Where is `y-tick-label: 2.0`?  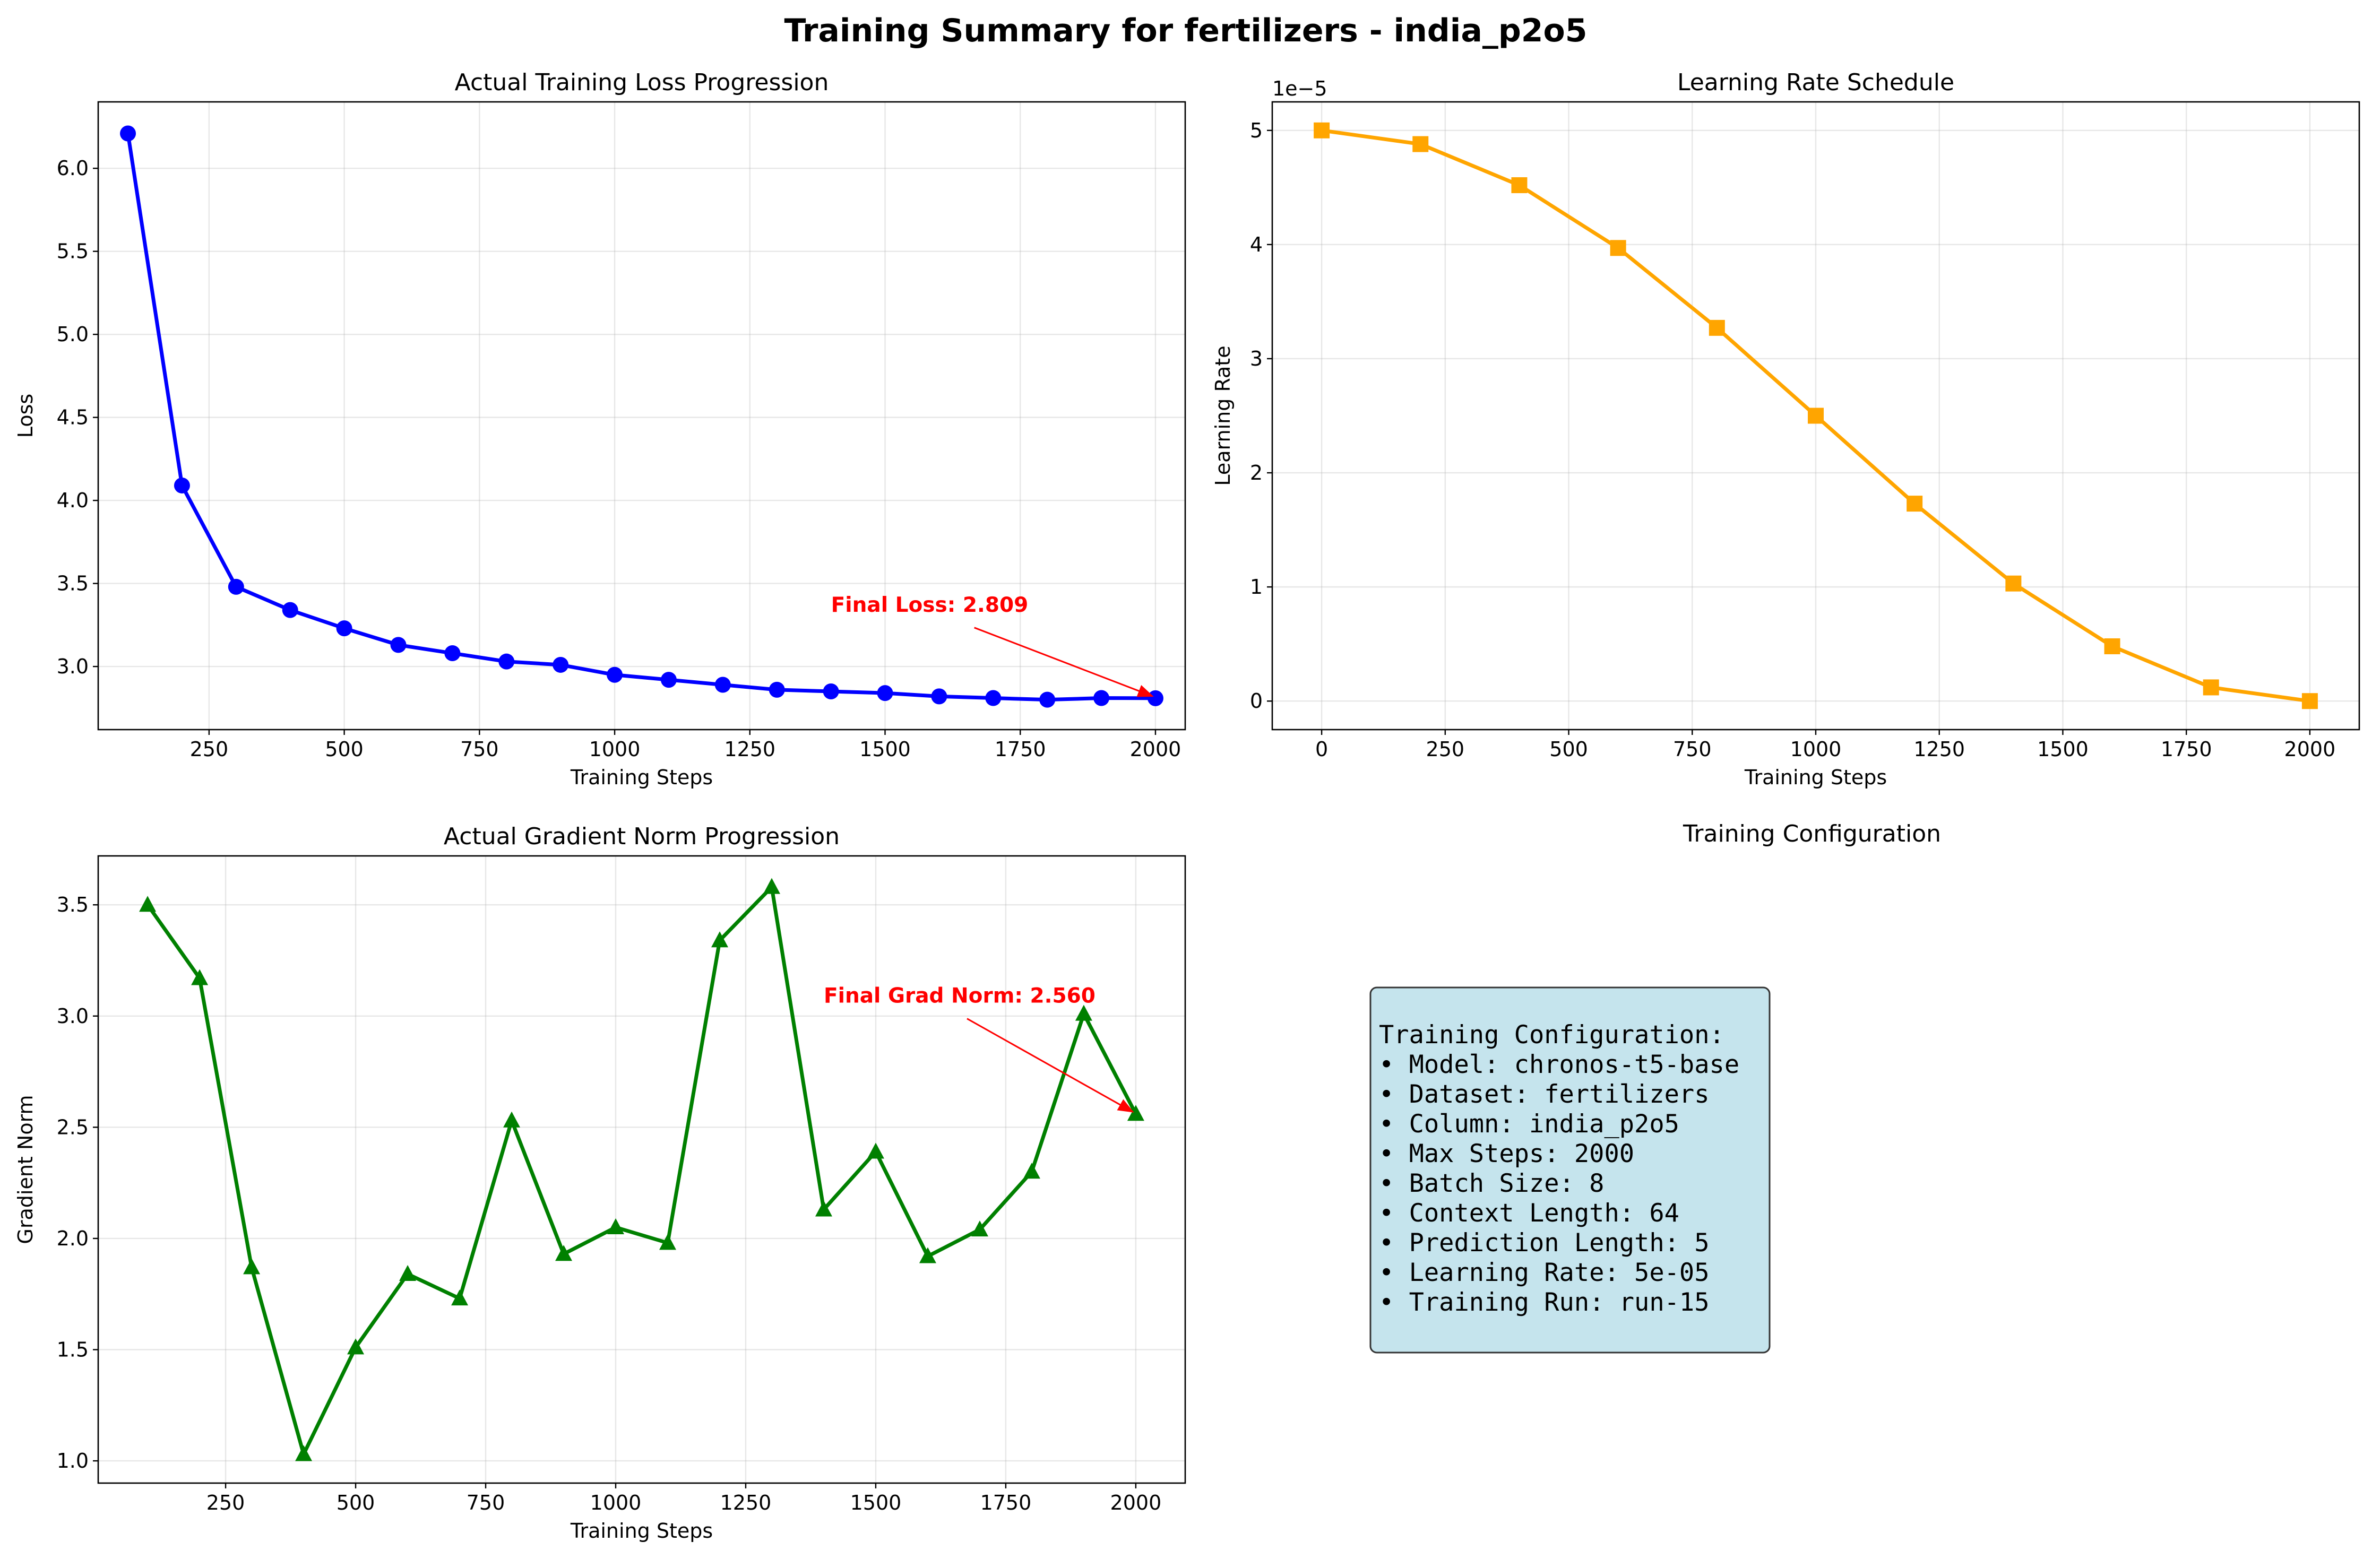
y-tick-label: 2.0 is located at coordinates (73, 1238).